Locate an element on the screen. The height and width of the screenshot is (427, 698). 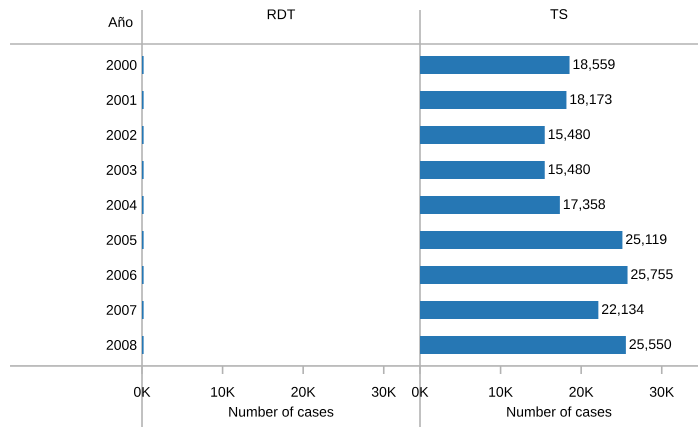
y-tick-label: 2004 is located at coordinates (121, 205).